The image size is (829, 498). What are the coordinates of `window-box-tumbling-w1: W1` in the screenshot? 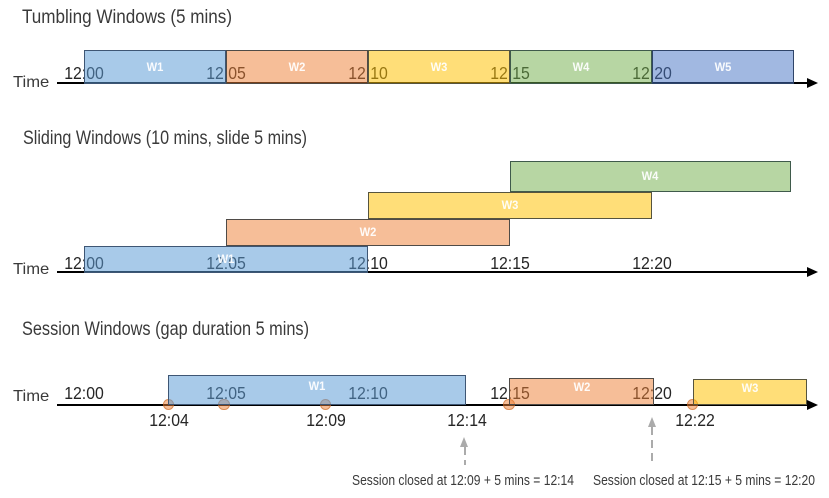 It's located at (154, 66).